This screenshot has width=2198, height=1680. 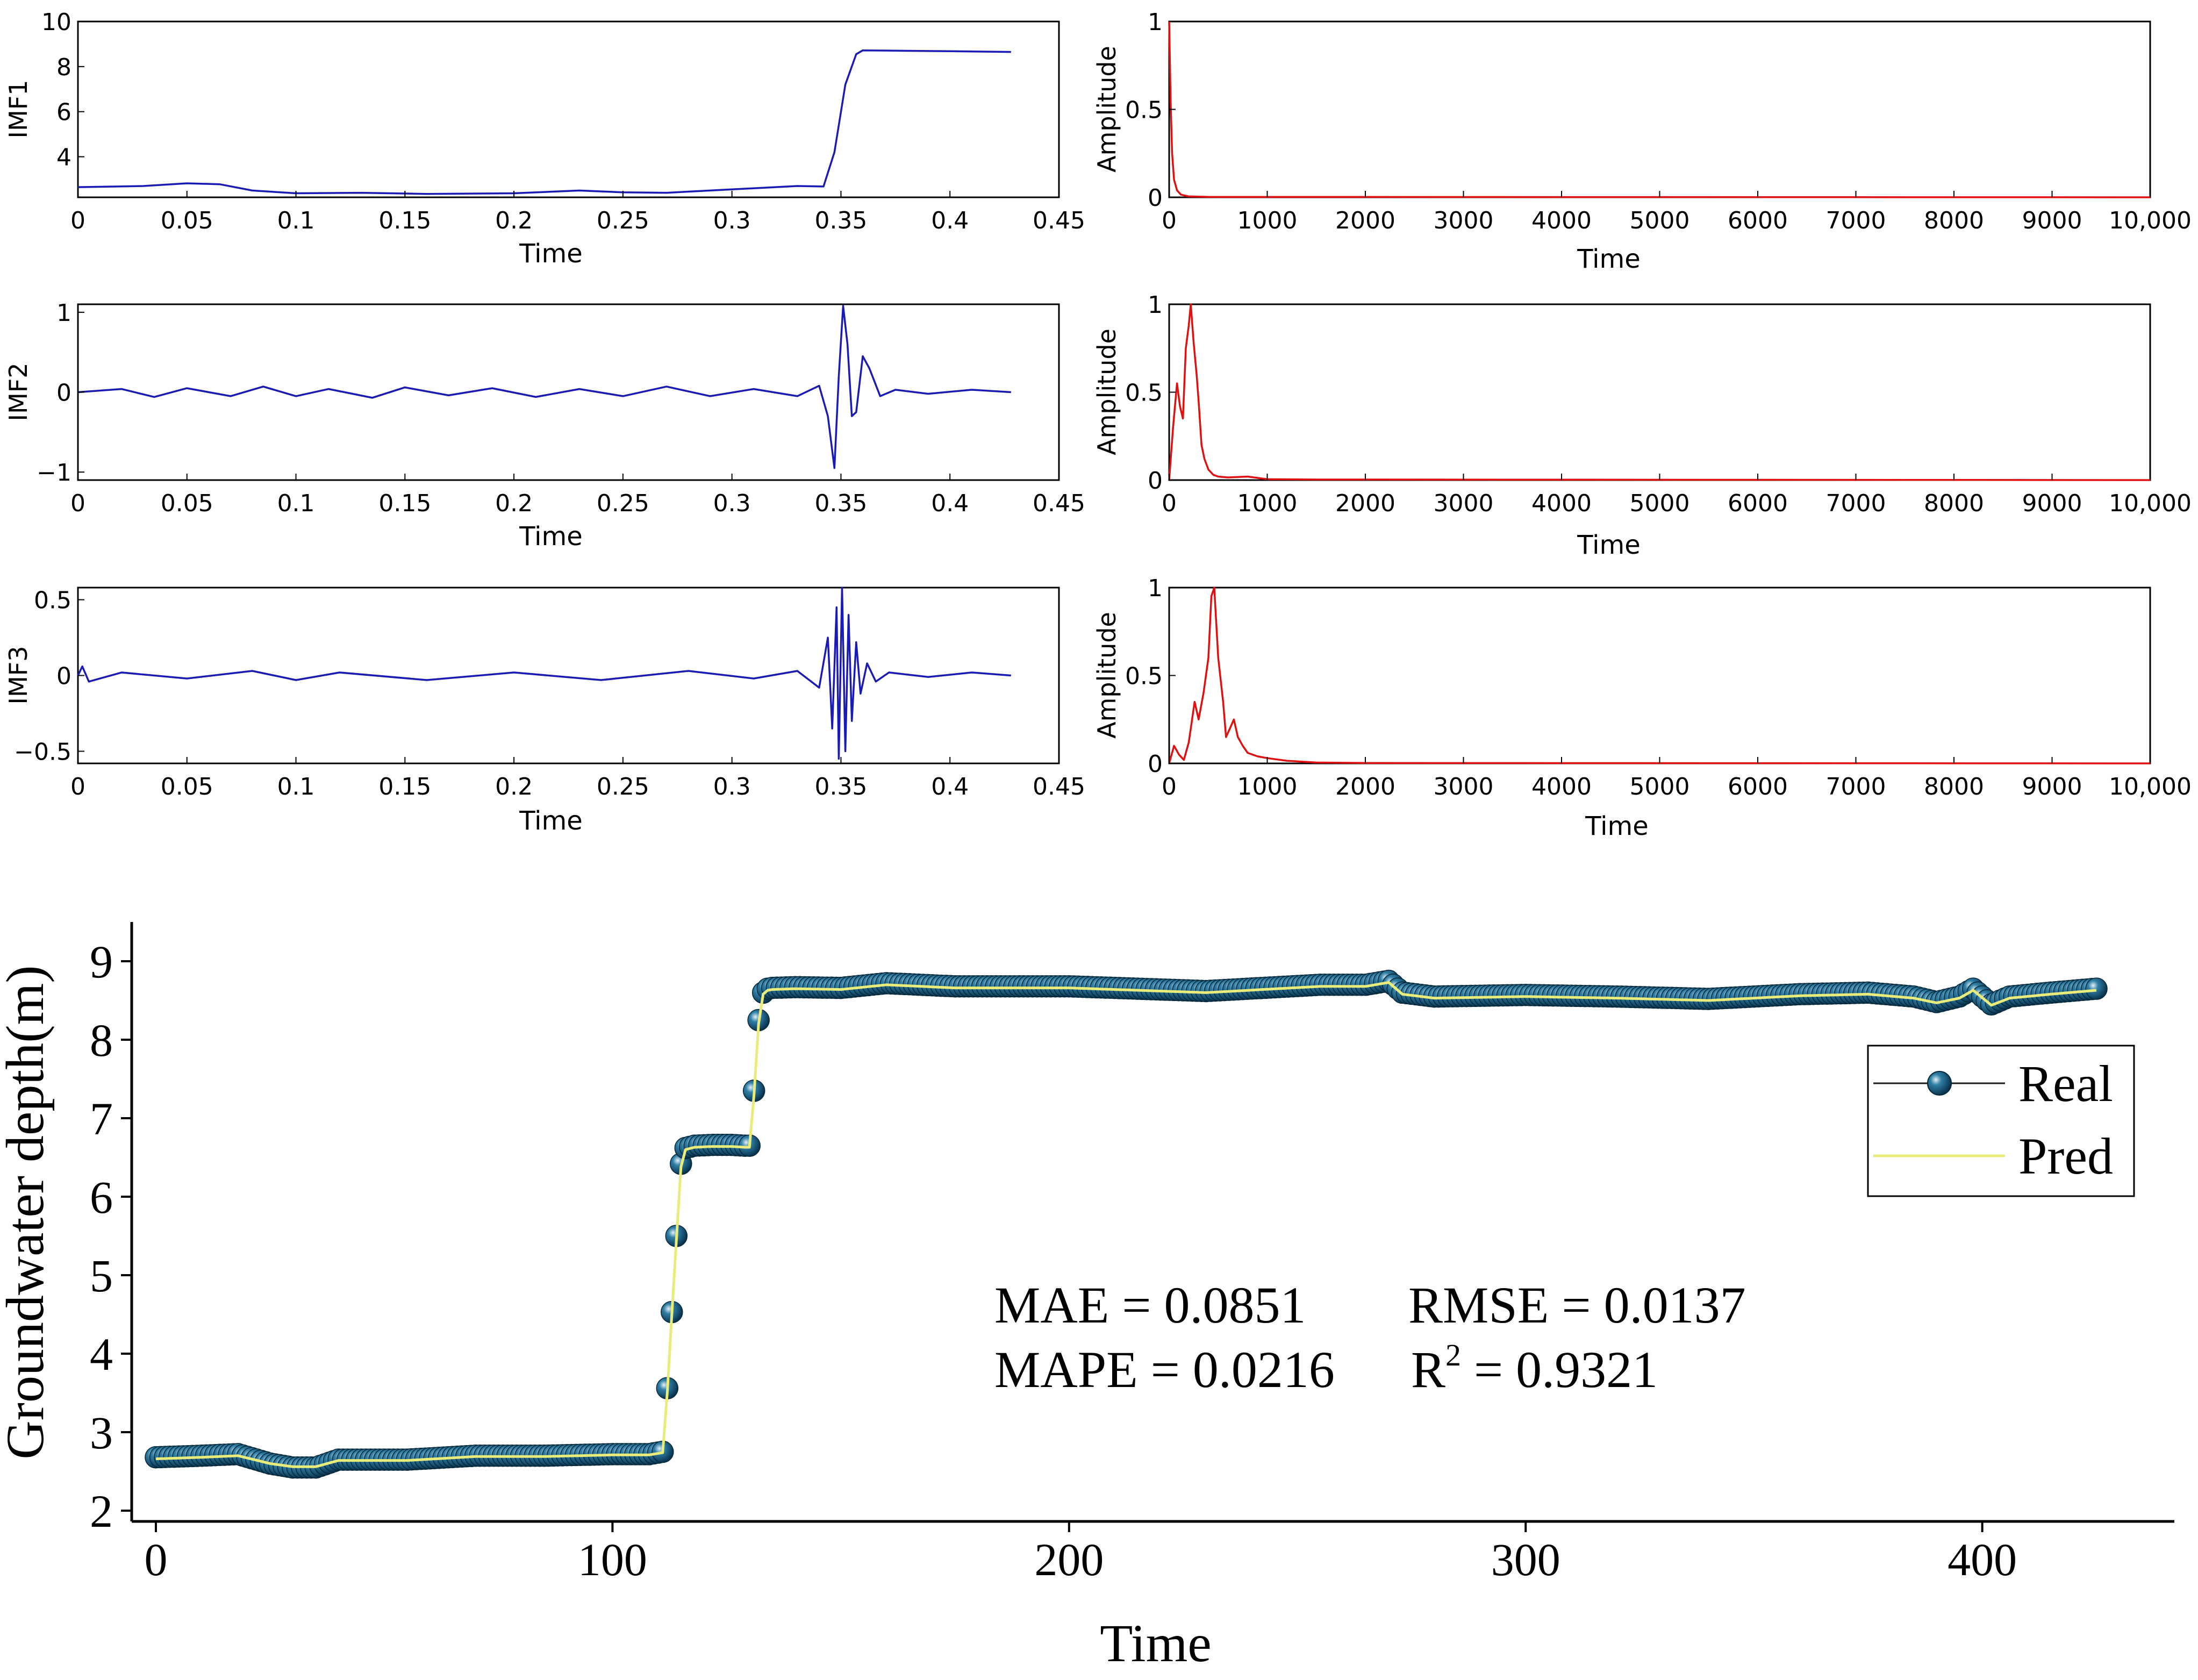 What do you see at coordinates (1164, 1369) in the screenshot?
I see `metric-mape: MAPE = 0.0216` at bounding box center [1164, 1369].